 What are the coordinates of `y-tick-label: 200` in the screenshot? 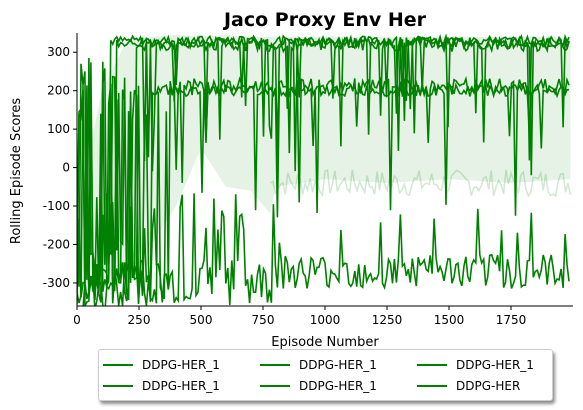 It's located at (58, 91).